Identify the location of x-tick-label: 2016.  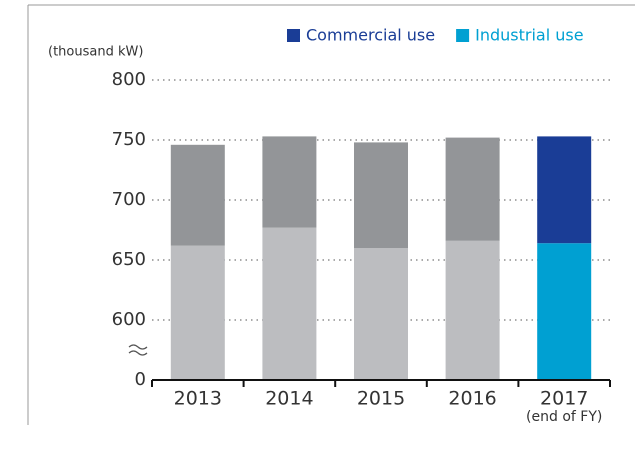
(472, 399).